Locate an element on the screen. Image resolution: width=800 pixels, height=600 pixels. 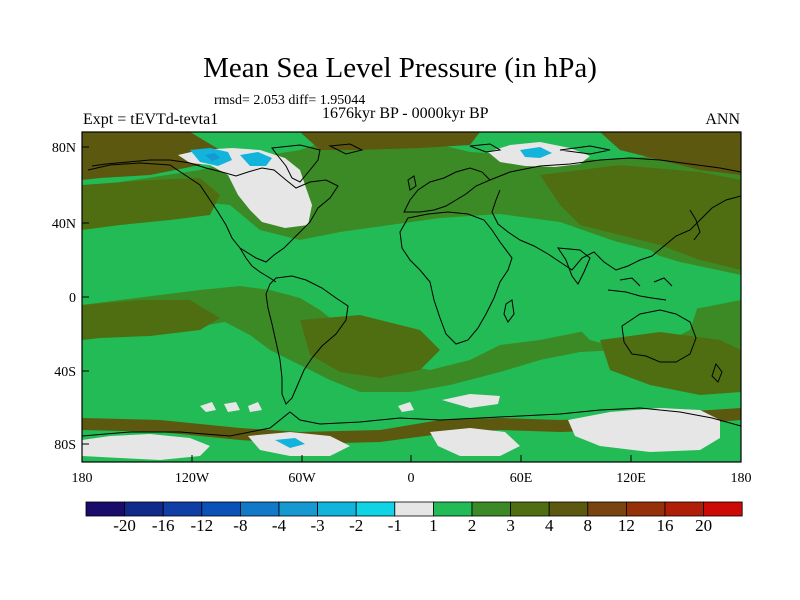
colorbar-label-5: -3 is located at coordinates (317, 525).